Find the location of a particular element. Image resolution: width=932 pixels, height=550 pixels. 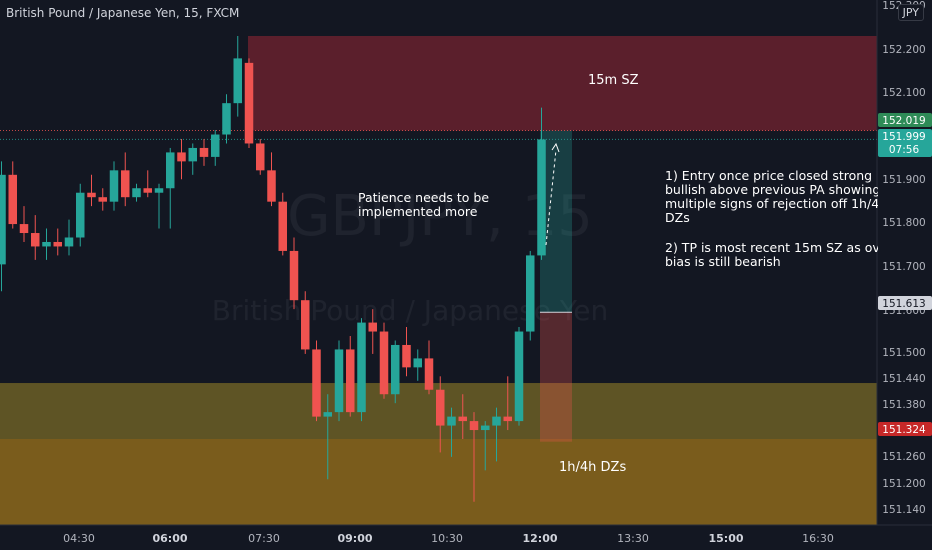

price-tick-label: 152.200 is located at coordinates (903, 50).